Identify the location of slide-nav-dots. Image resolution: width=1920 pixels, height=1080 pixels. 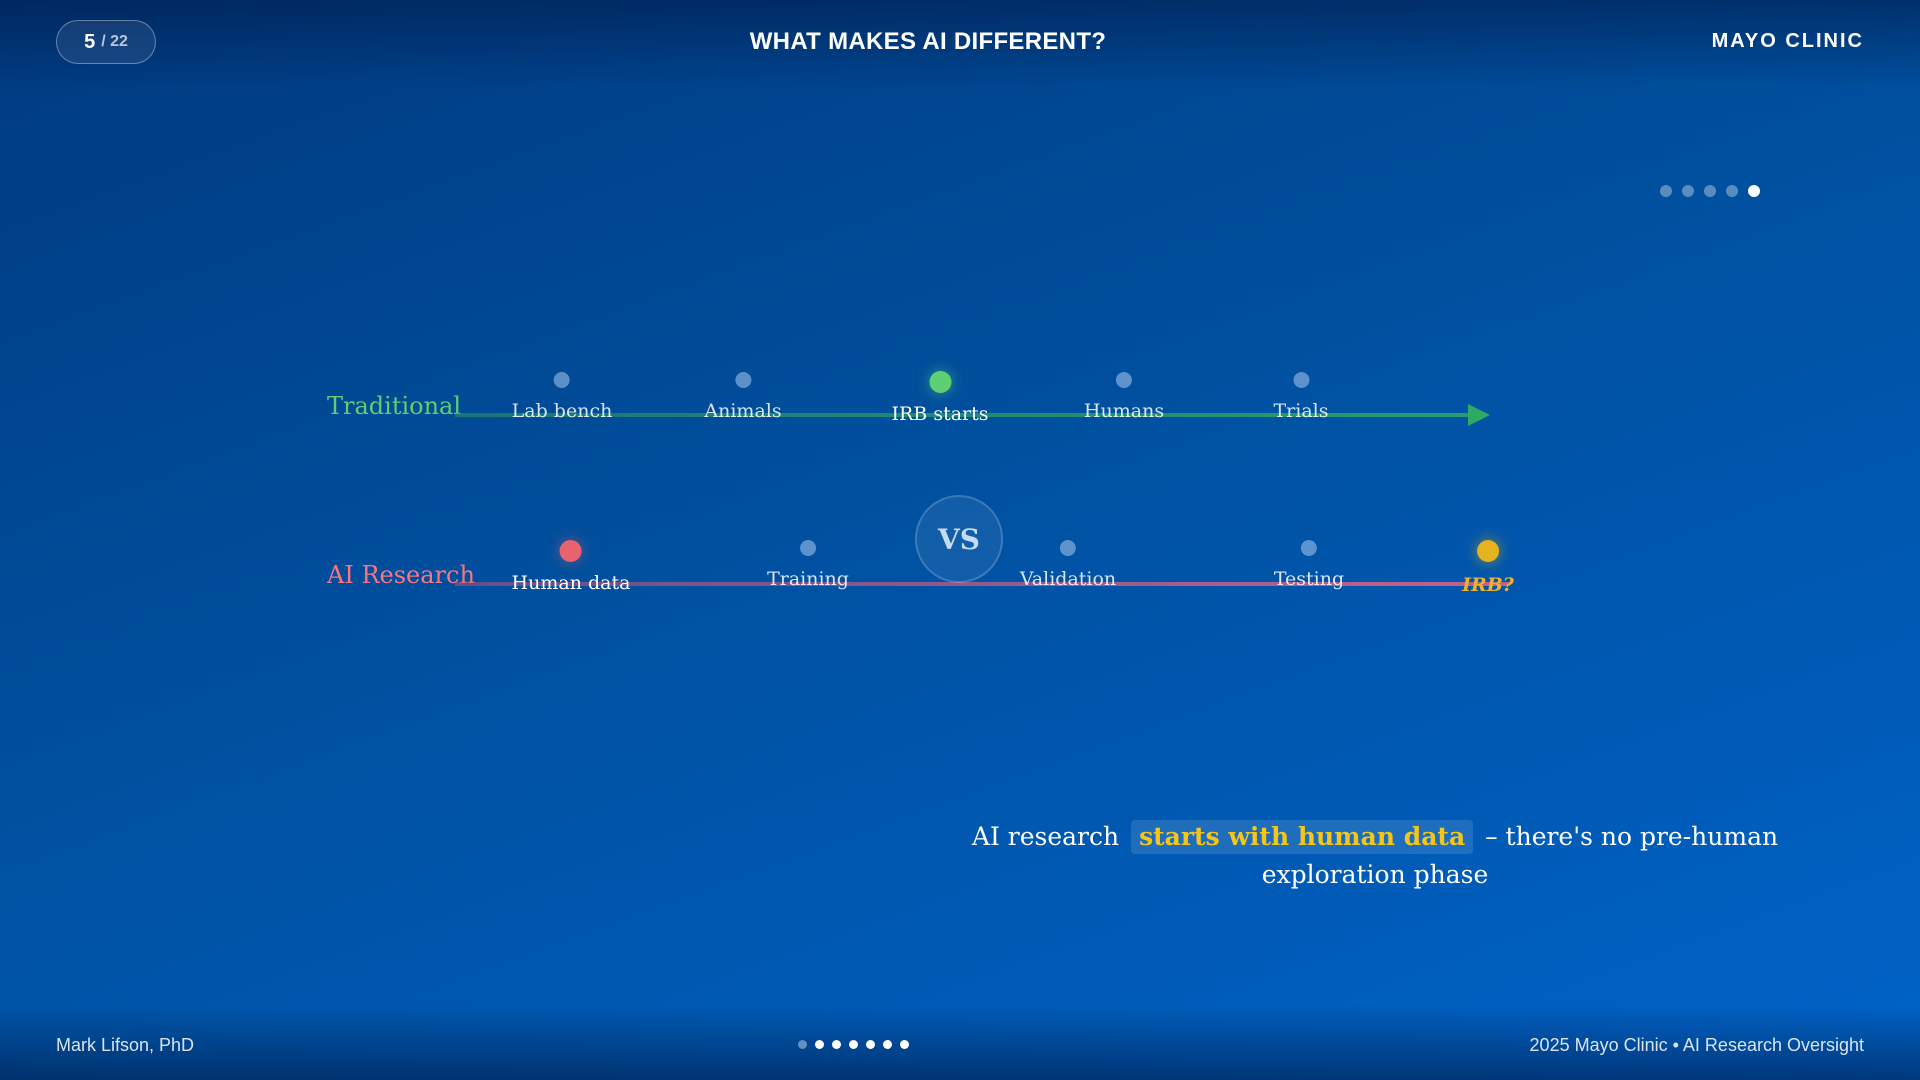
(853, 1044).